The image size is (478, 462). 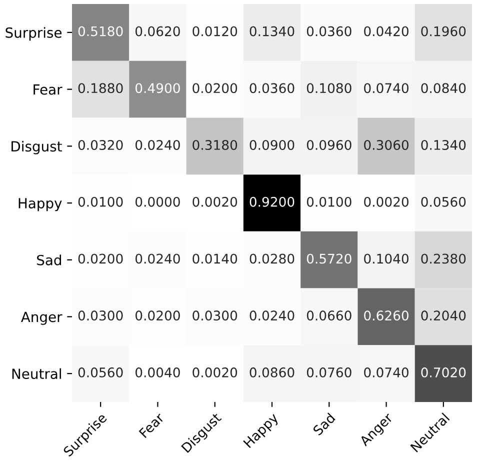 I want to click on y-tick-label: Happy, so click(x=40, y=205).